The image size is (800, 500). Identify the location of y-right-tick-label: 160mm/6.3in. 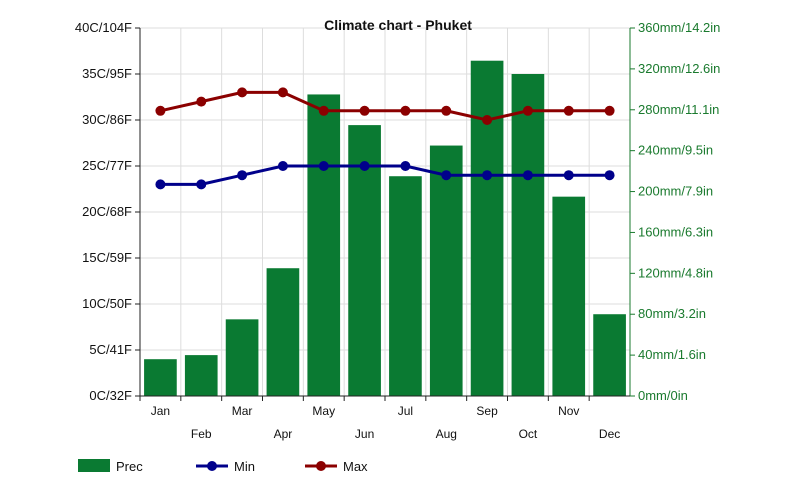
(675, 231).